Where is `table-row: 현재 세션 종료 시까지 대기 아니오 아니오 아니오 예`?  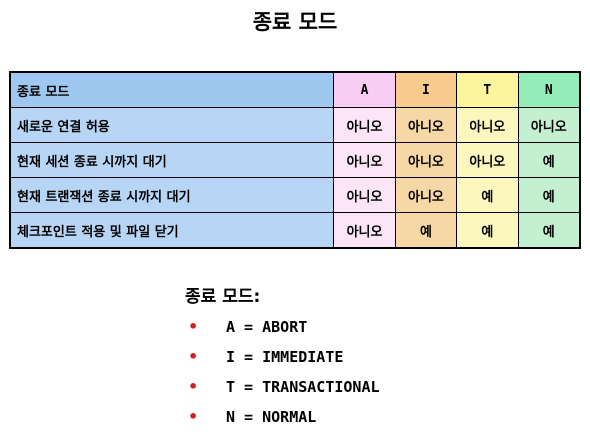 table-row: 현재 세션 종료 시까지 대기 아니오 아니오 아니오 예 is located at coordinates (295, 160).